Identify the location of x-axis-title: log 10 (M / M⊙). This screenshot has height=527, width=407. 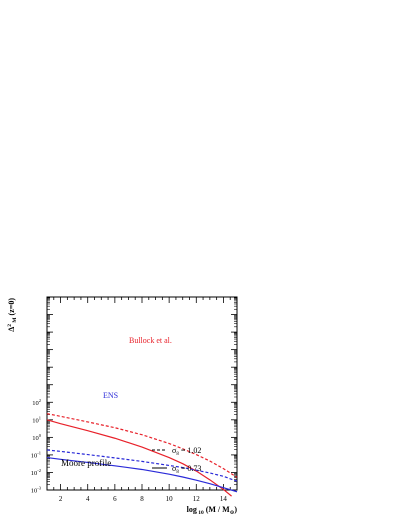
(212, 510).